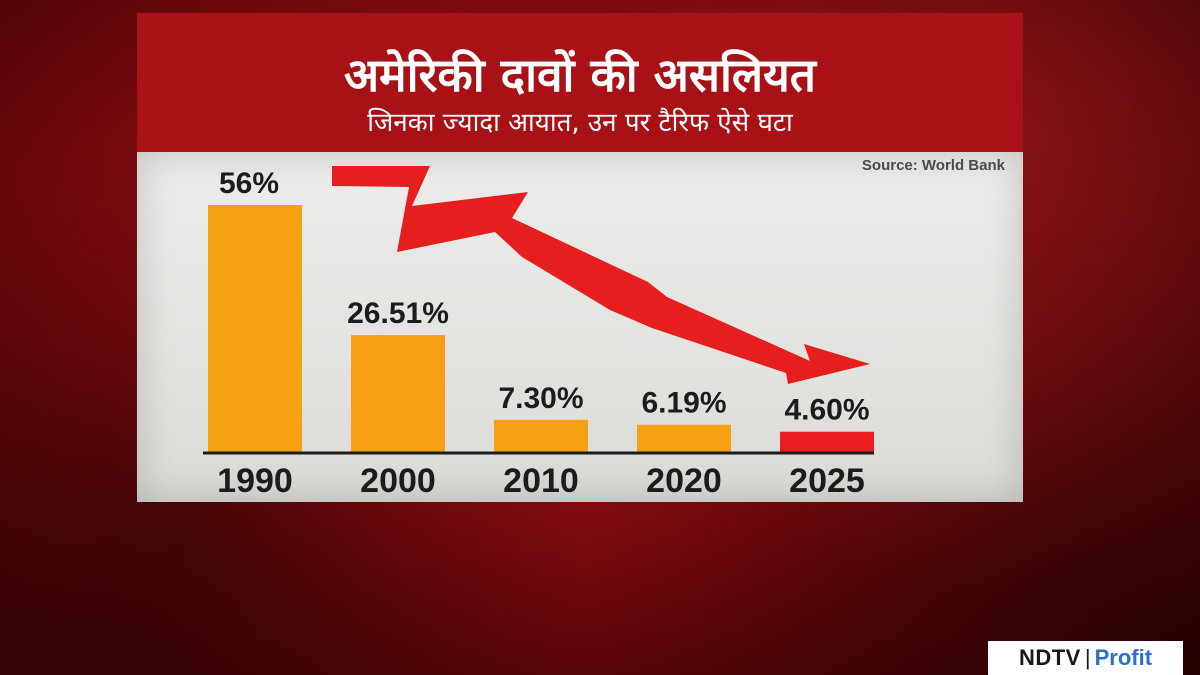 The image size is (1200, 675). What do you see at coordinates (255, 481) in the screenshot?
I see `x-tick-label-1990: 1990` at bounding box center [255, 481].